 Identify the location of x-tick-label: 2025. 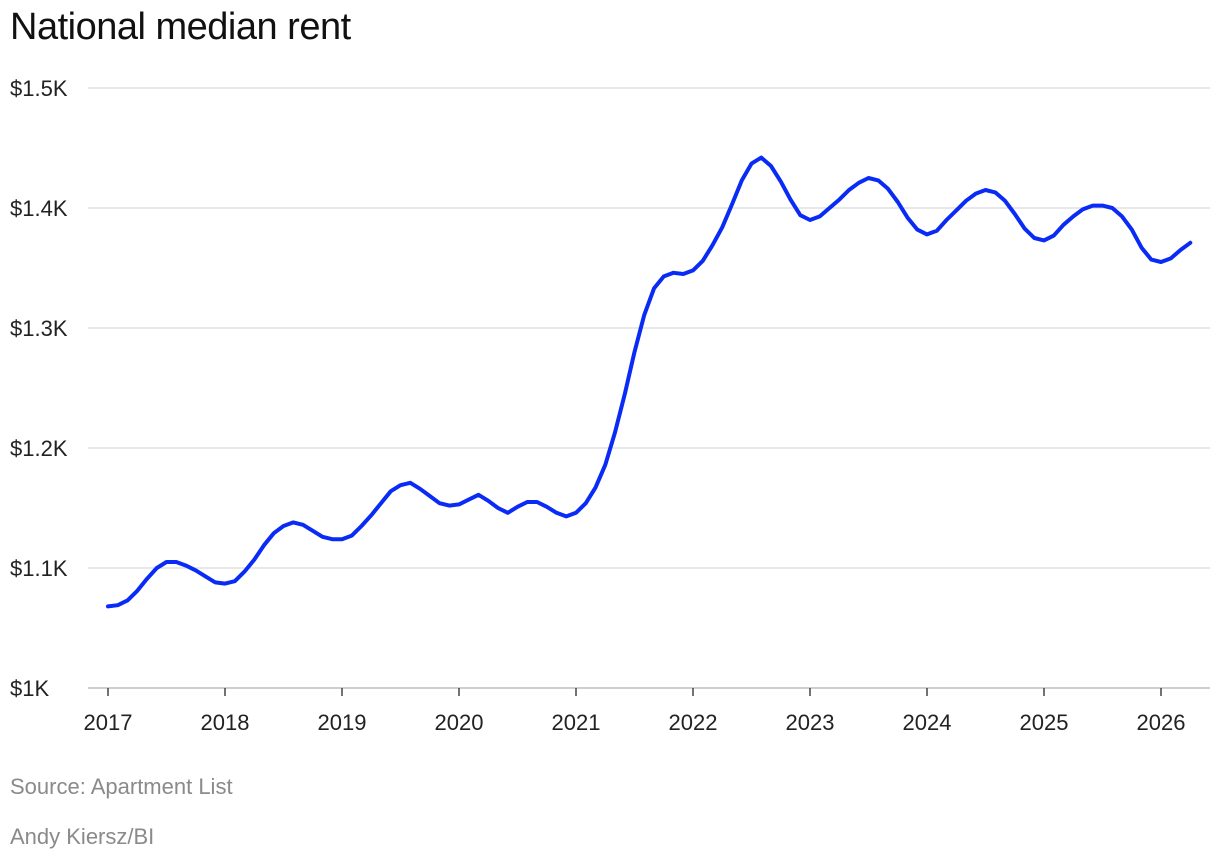
(1044, 722).